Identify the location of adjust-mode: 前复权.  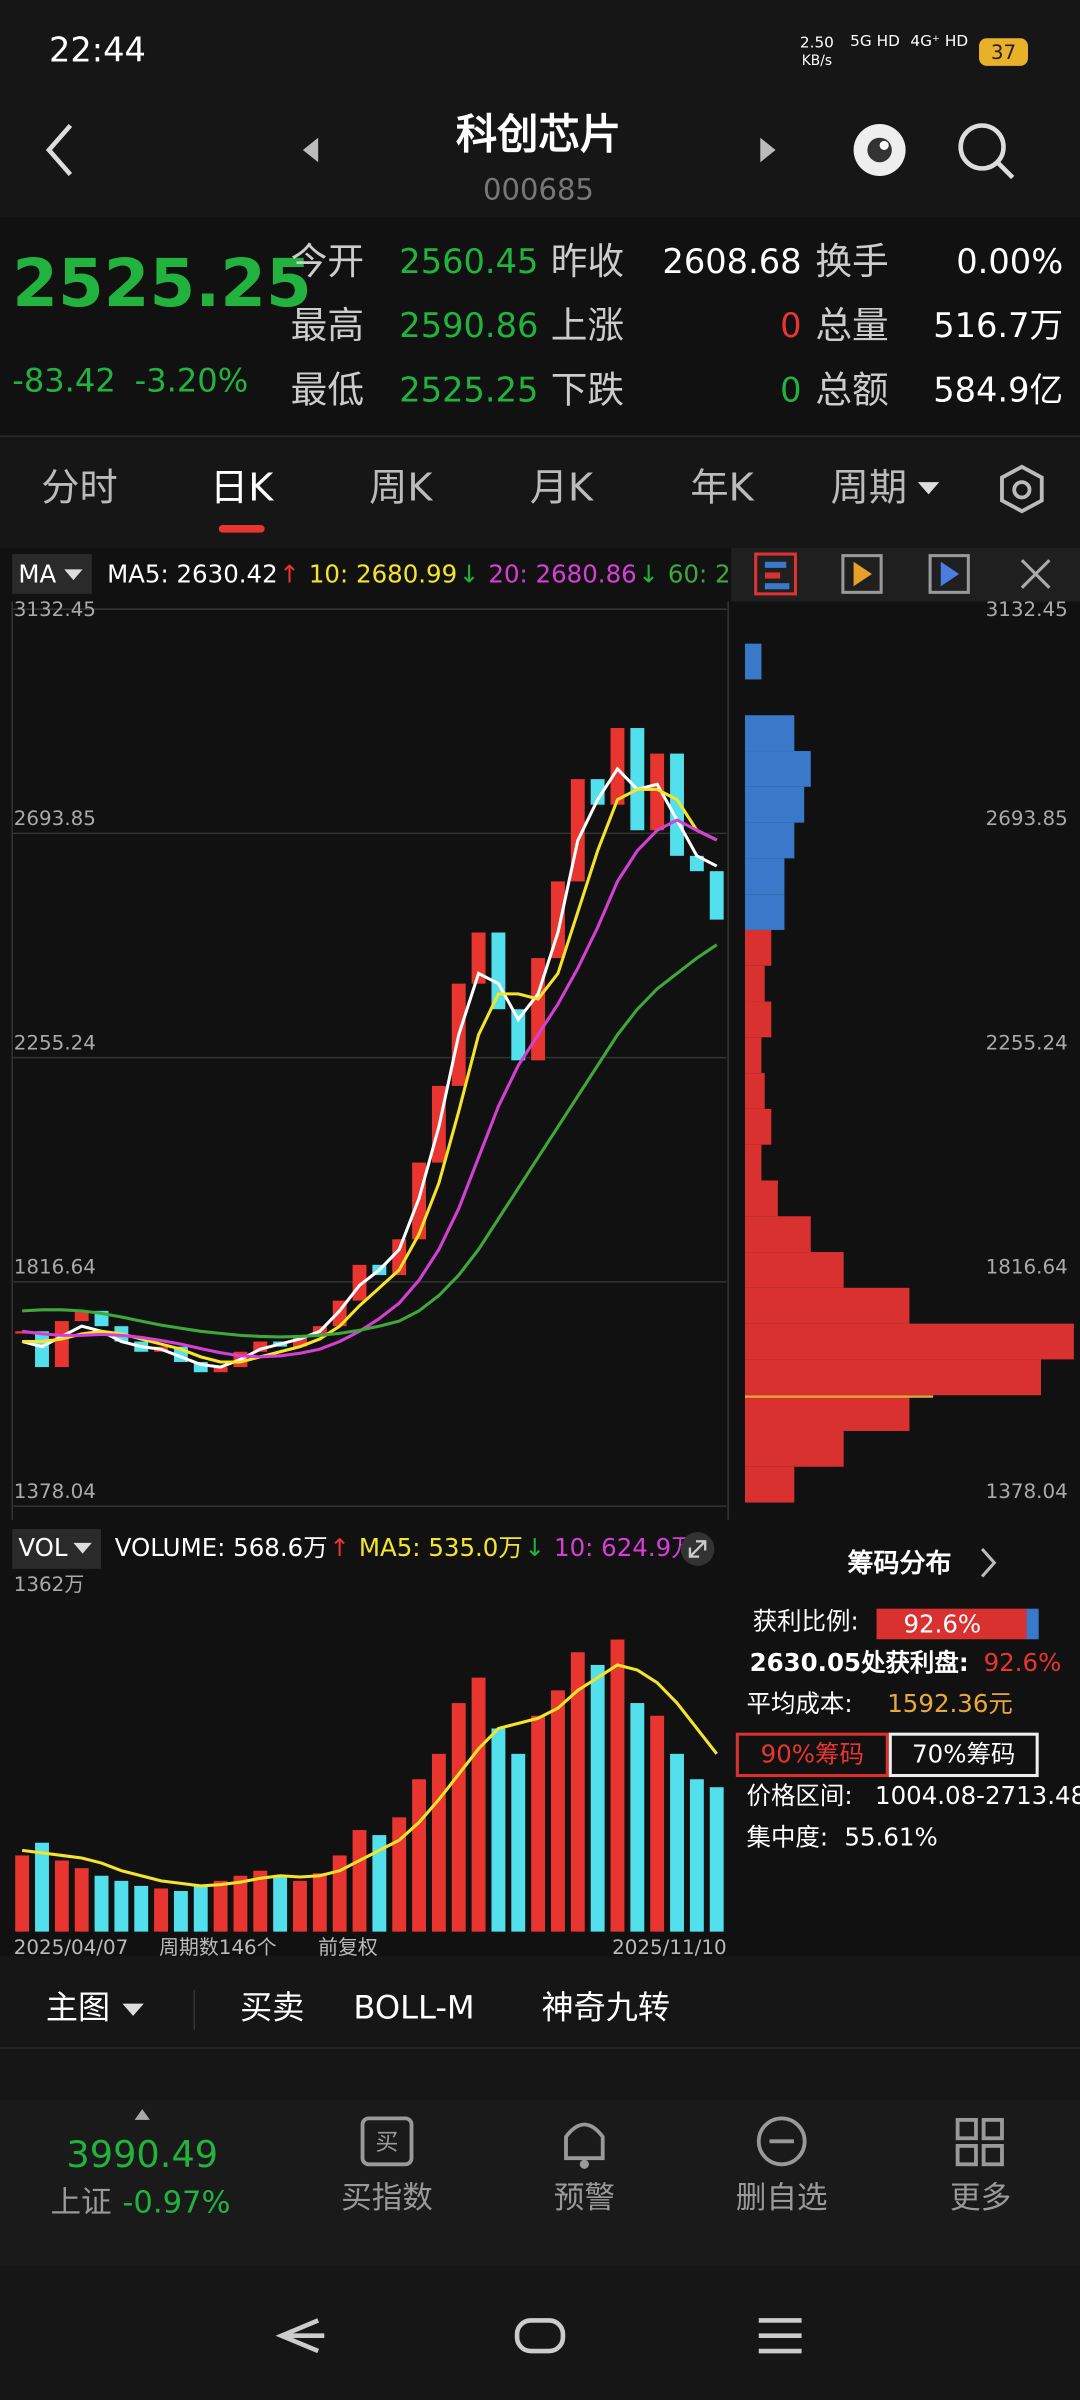
(348, 1947).